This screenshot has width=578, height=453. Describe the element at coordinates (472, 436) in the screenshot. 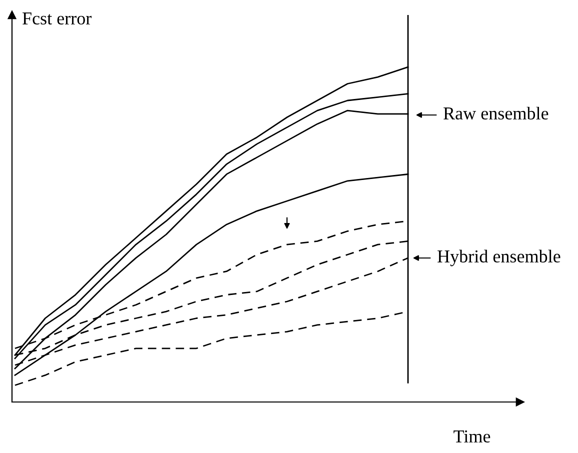

I see `x-axis-title: Time` at that location.